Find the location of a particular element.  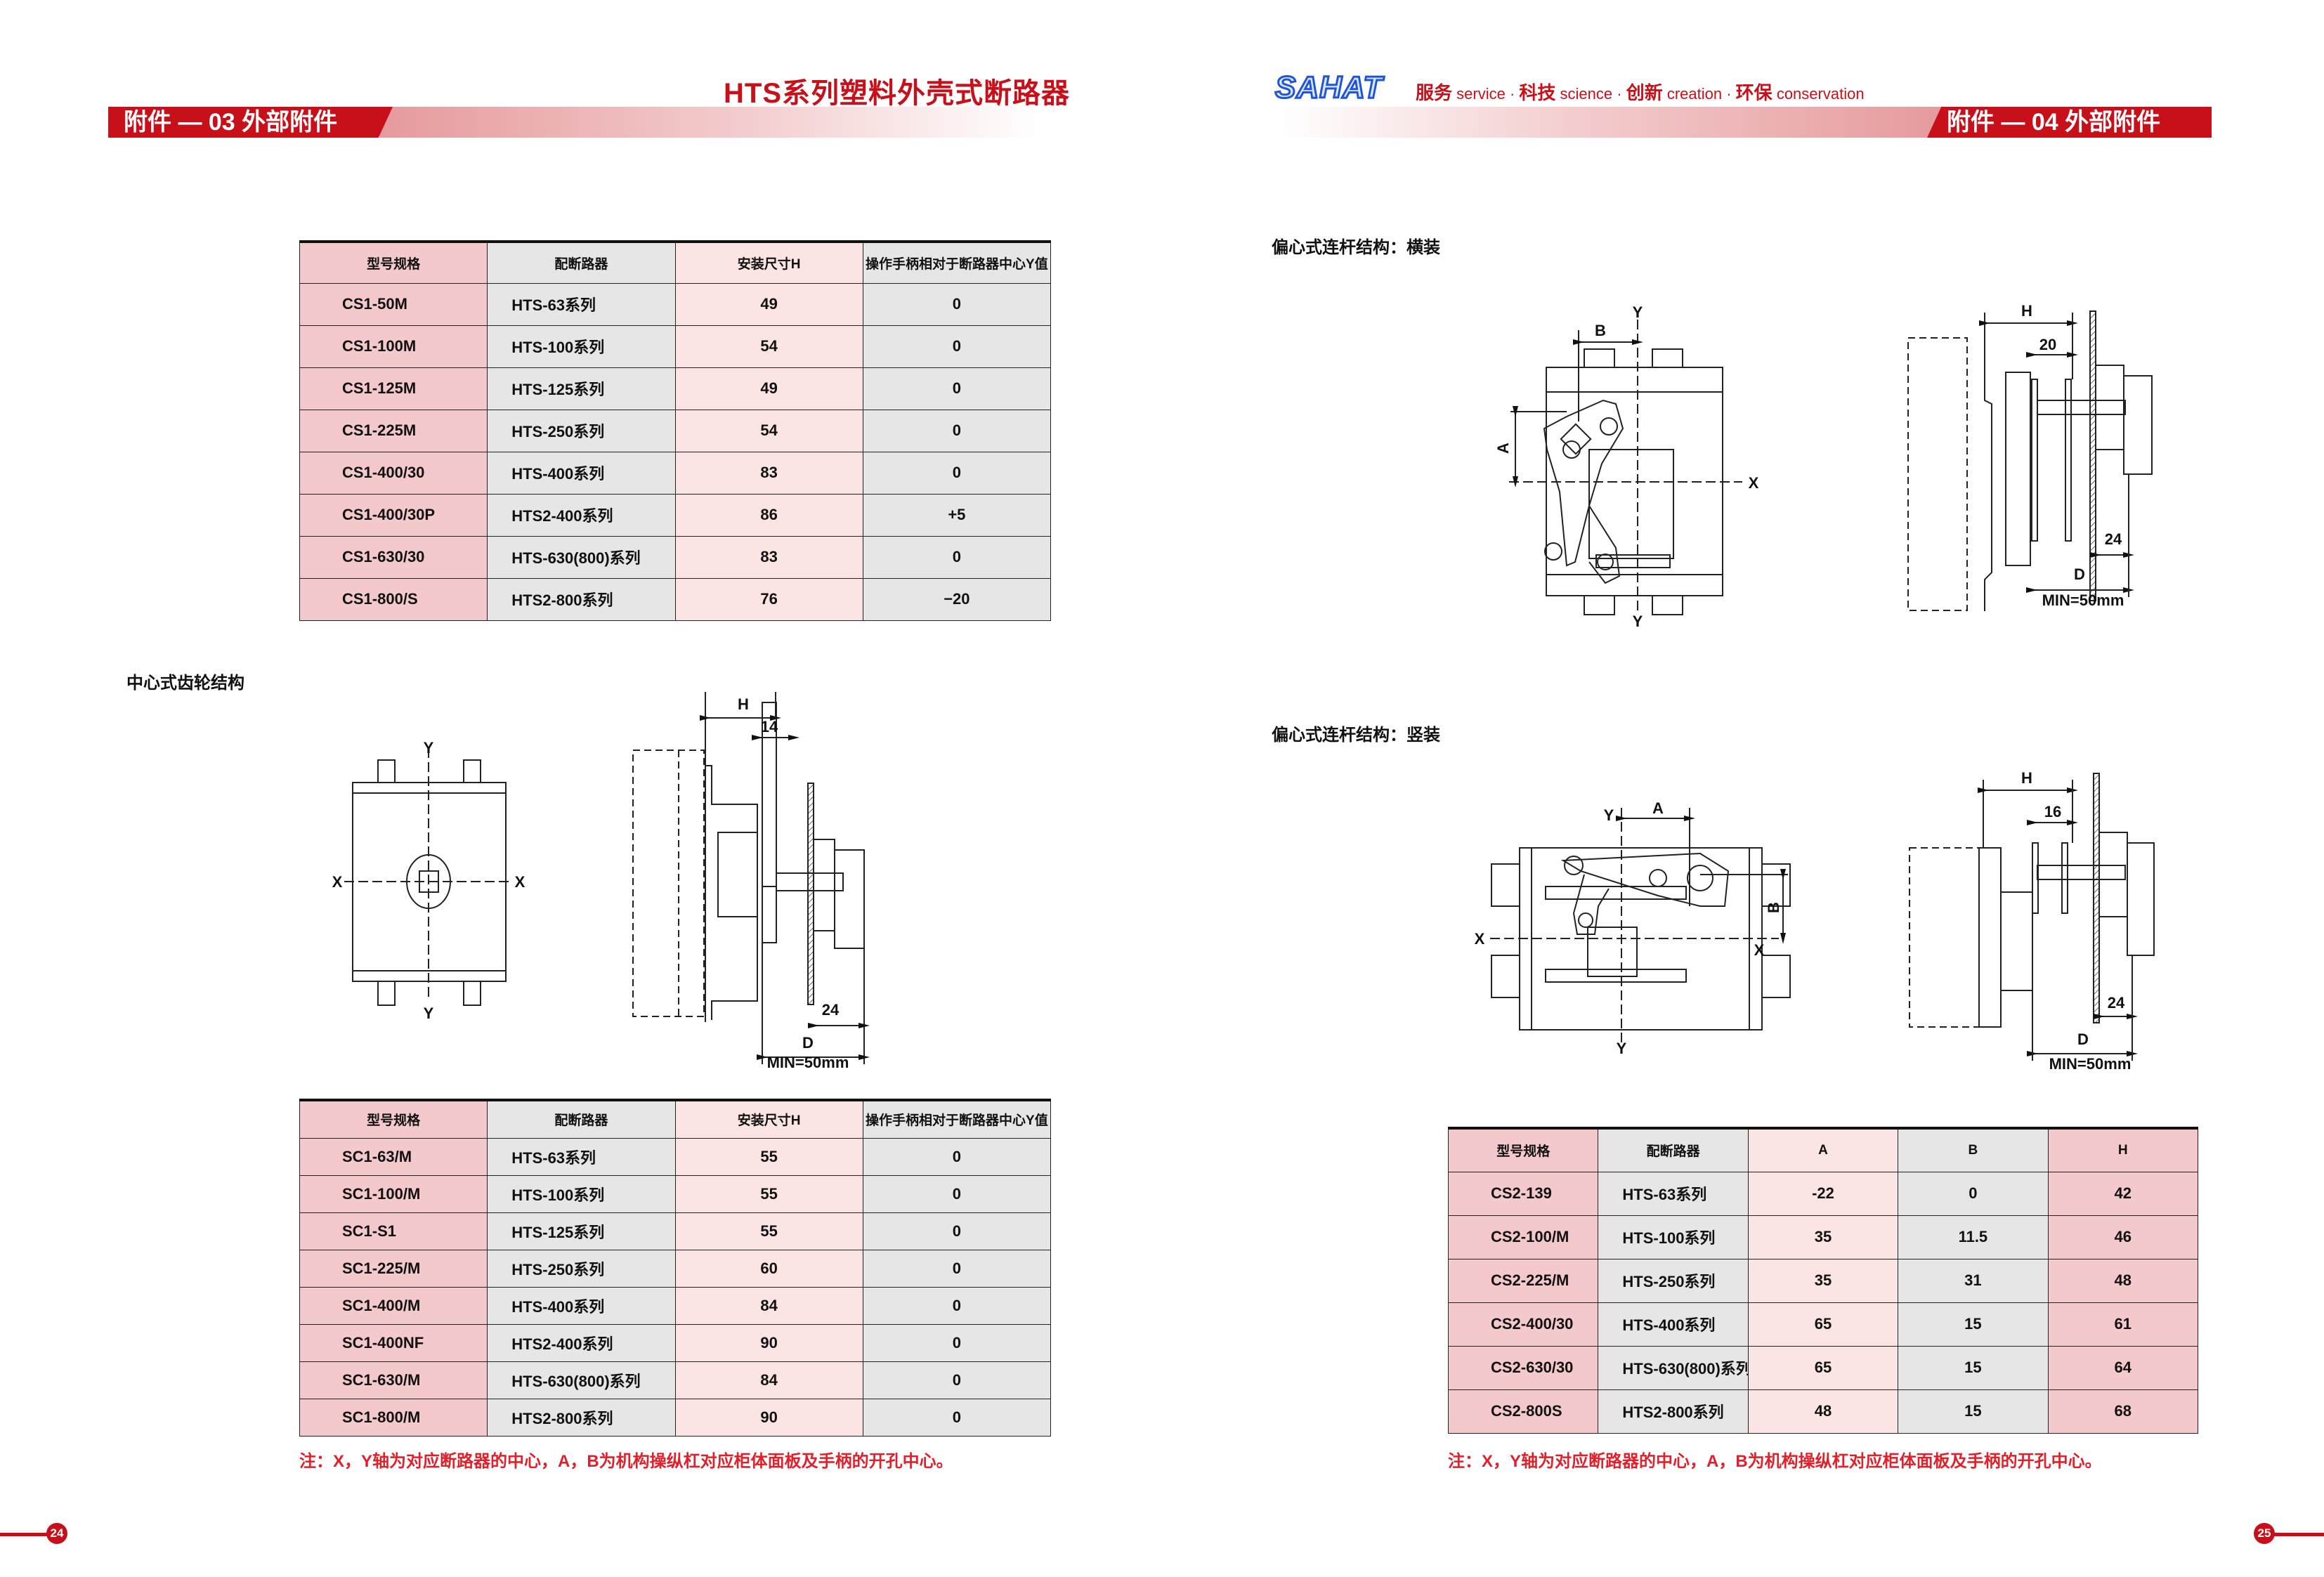

dim-label-h: H is located at coordinates (743, 704).